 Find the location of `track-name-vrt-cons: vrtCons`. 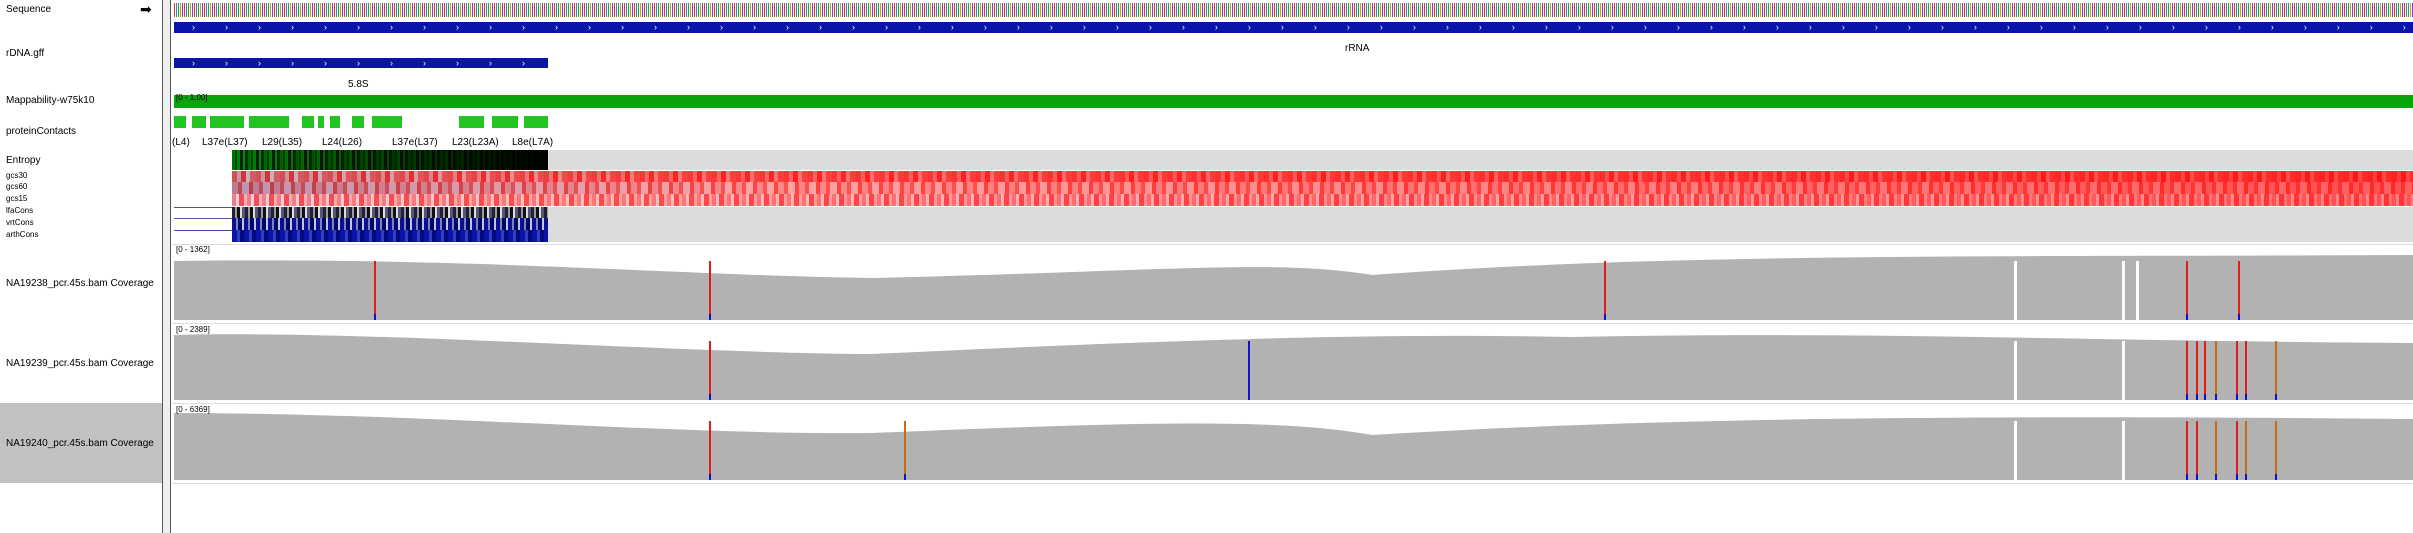

track-name-vrt-cons: vrtCons is located at coordinates (20, 222).